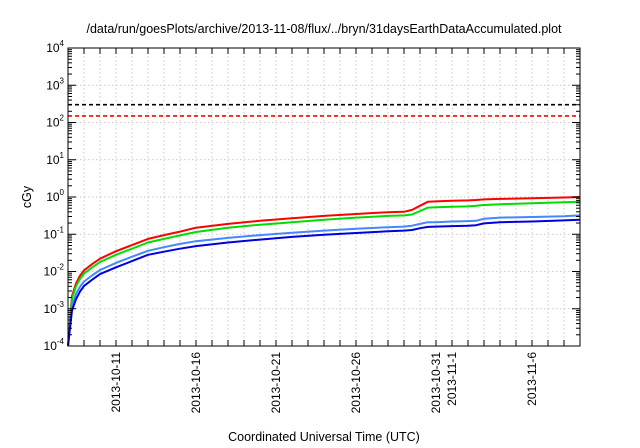 The image size is (640, 448). Describe the element at coordinates (324, 437) in the screenshot. I see `x-axis-label: Coordinated Universal Time (UTC)` at that location.